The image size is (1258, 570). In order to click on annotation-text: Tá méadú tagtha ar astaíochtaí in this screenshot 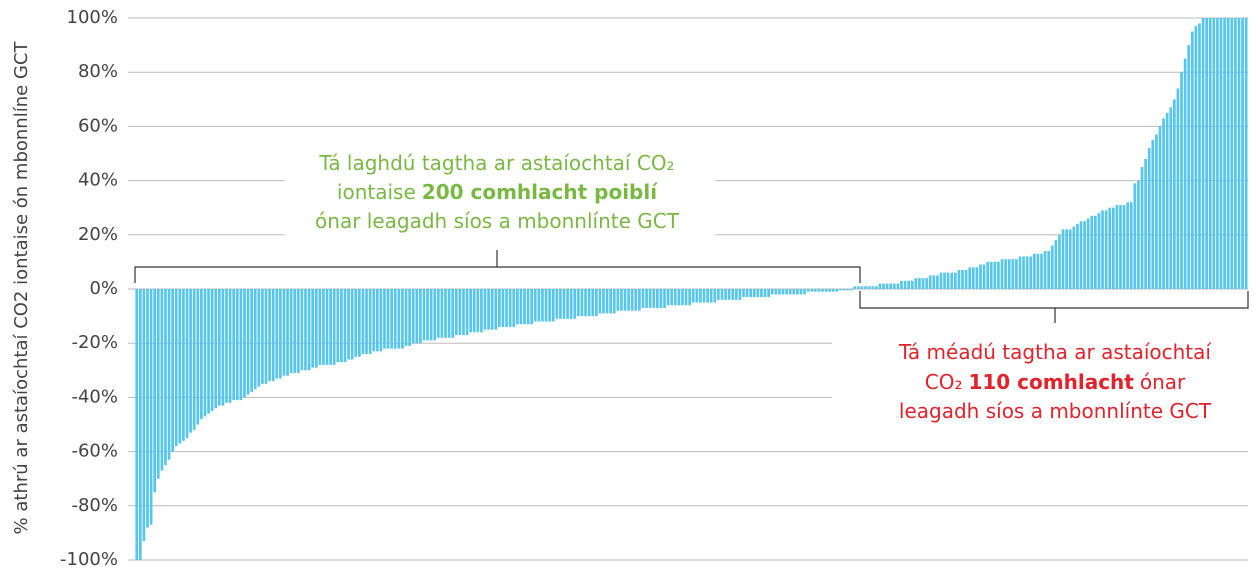, I will do `click(1055, 352)`.